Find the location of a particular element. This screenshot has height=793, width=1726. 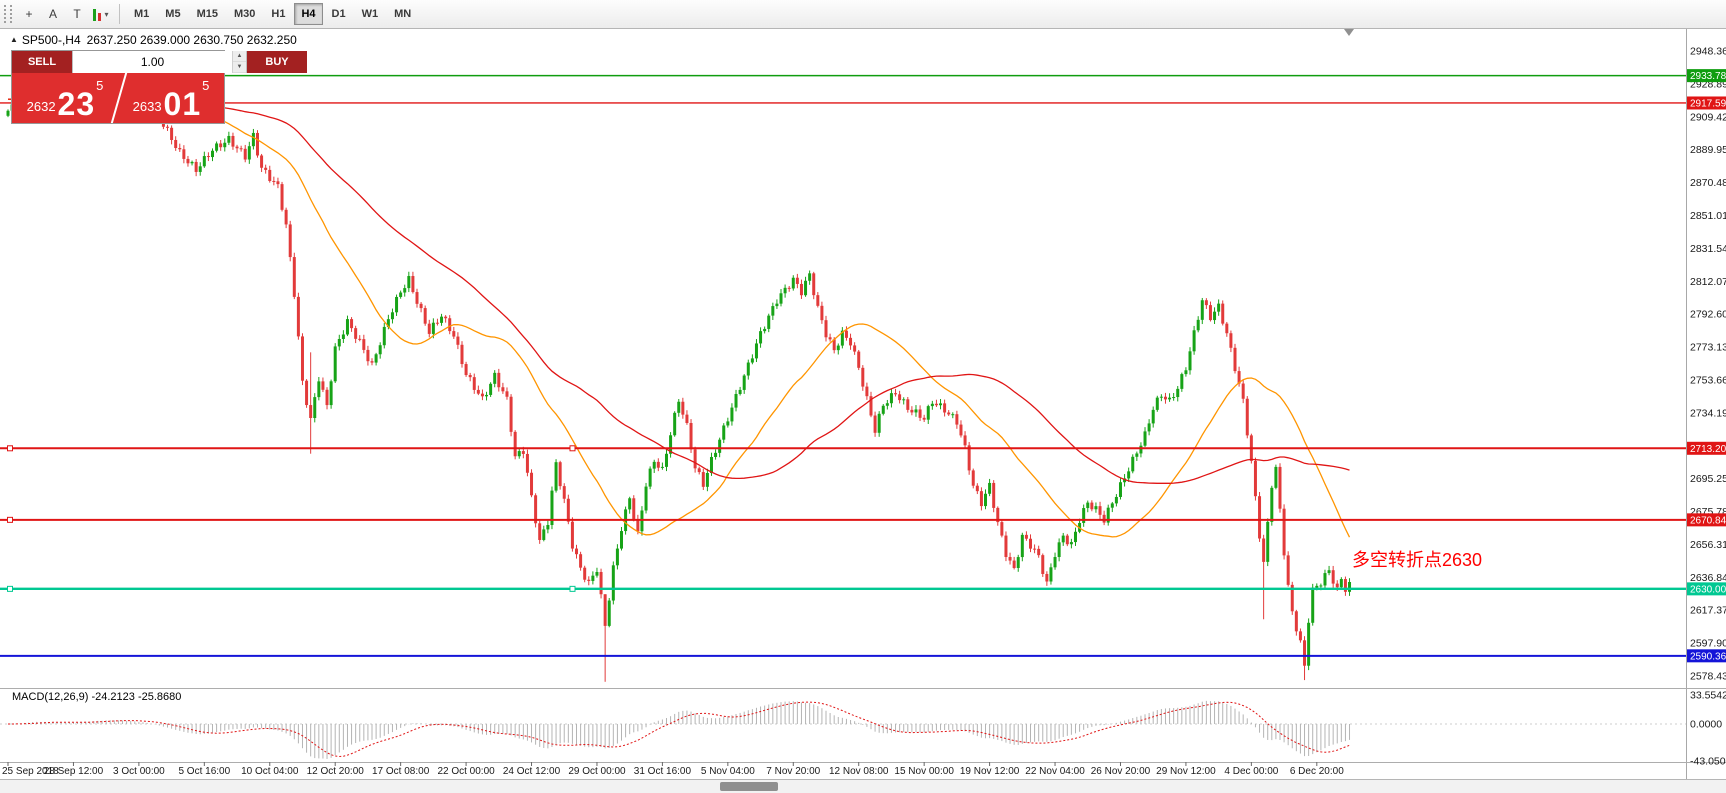

chart-shift-marker is located at coordinates (1349, 32).